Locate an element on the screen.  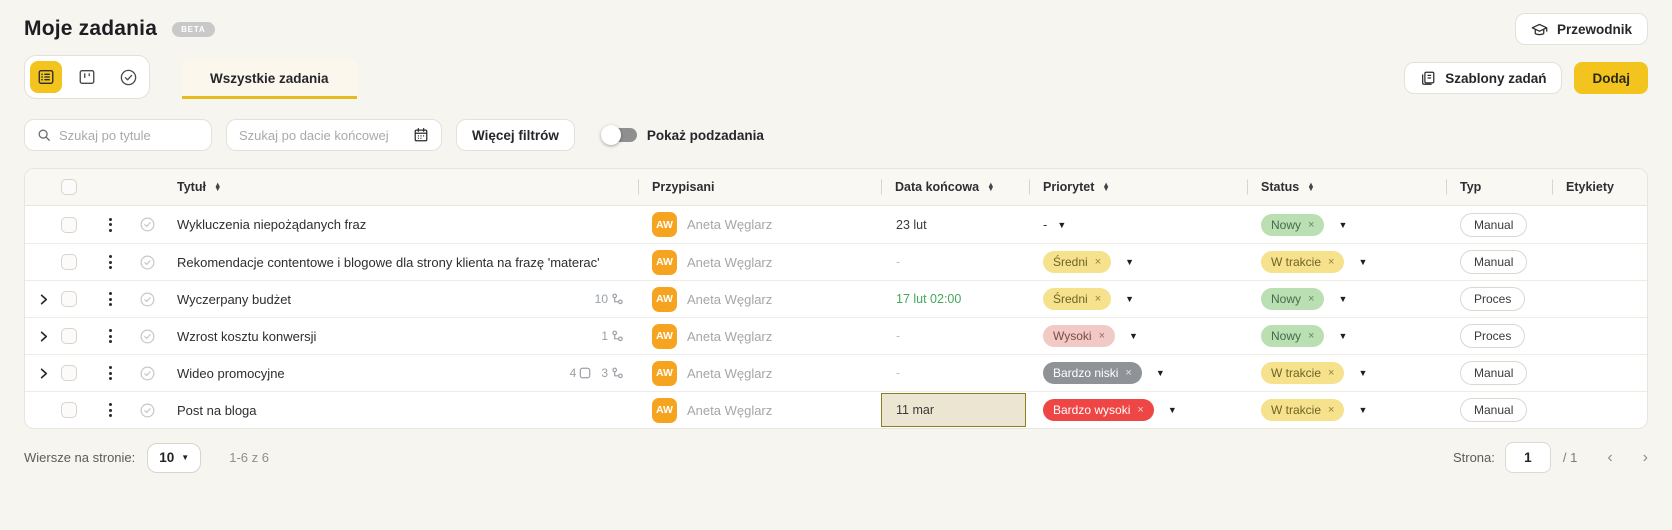
sort-title-icon: ▲ ▼ is located at coordinates (217, 186).